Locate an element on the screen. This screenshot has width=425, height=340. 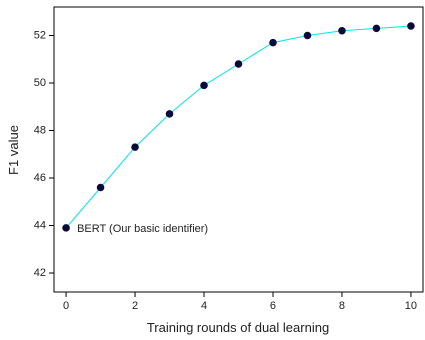
x-tick-label: 2 is located at coordinates (135, 306).